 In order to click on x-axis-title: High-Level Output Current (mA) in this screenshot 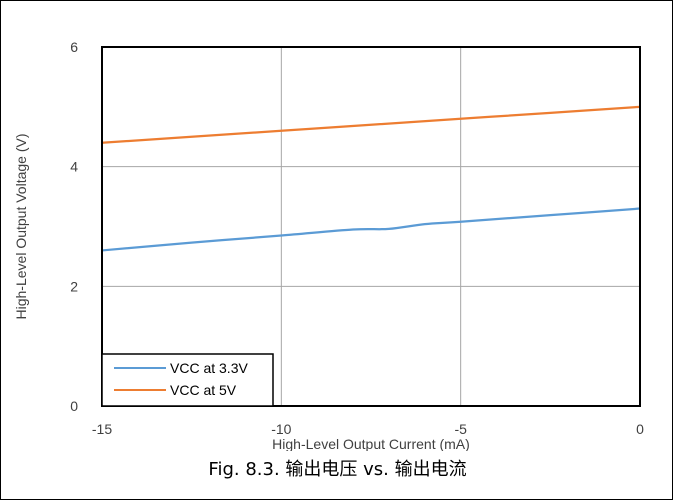, I will do `click(371, 443)`.